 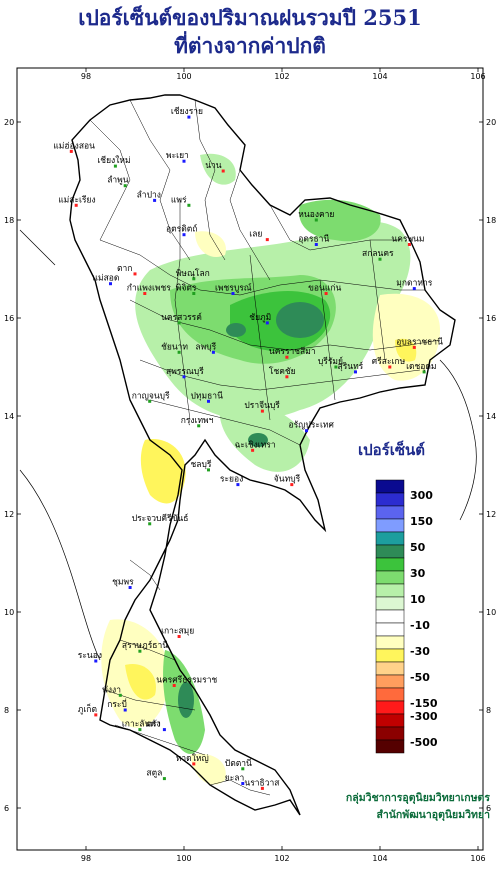 I want to click on province-label: เชียงราย, so click(x=187, y=111).